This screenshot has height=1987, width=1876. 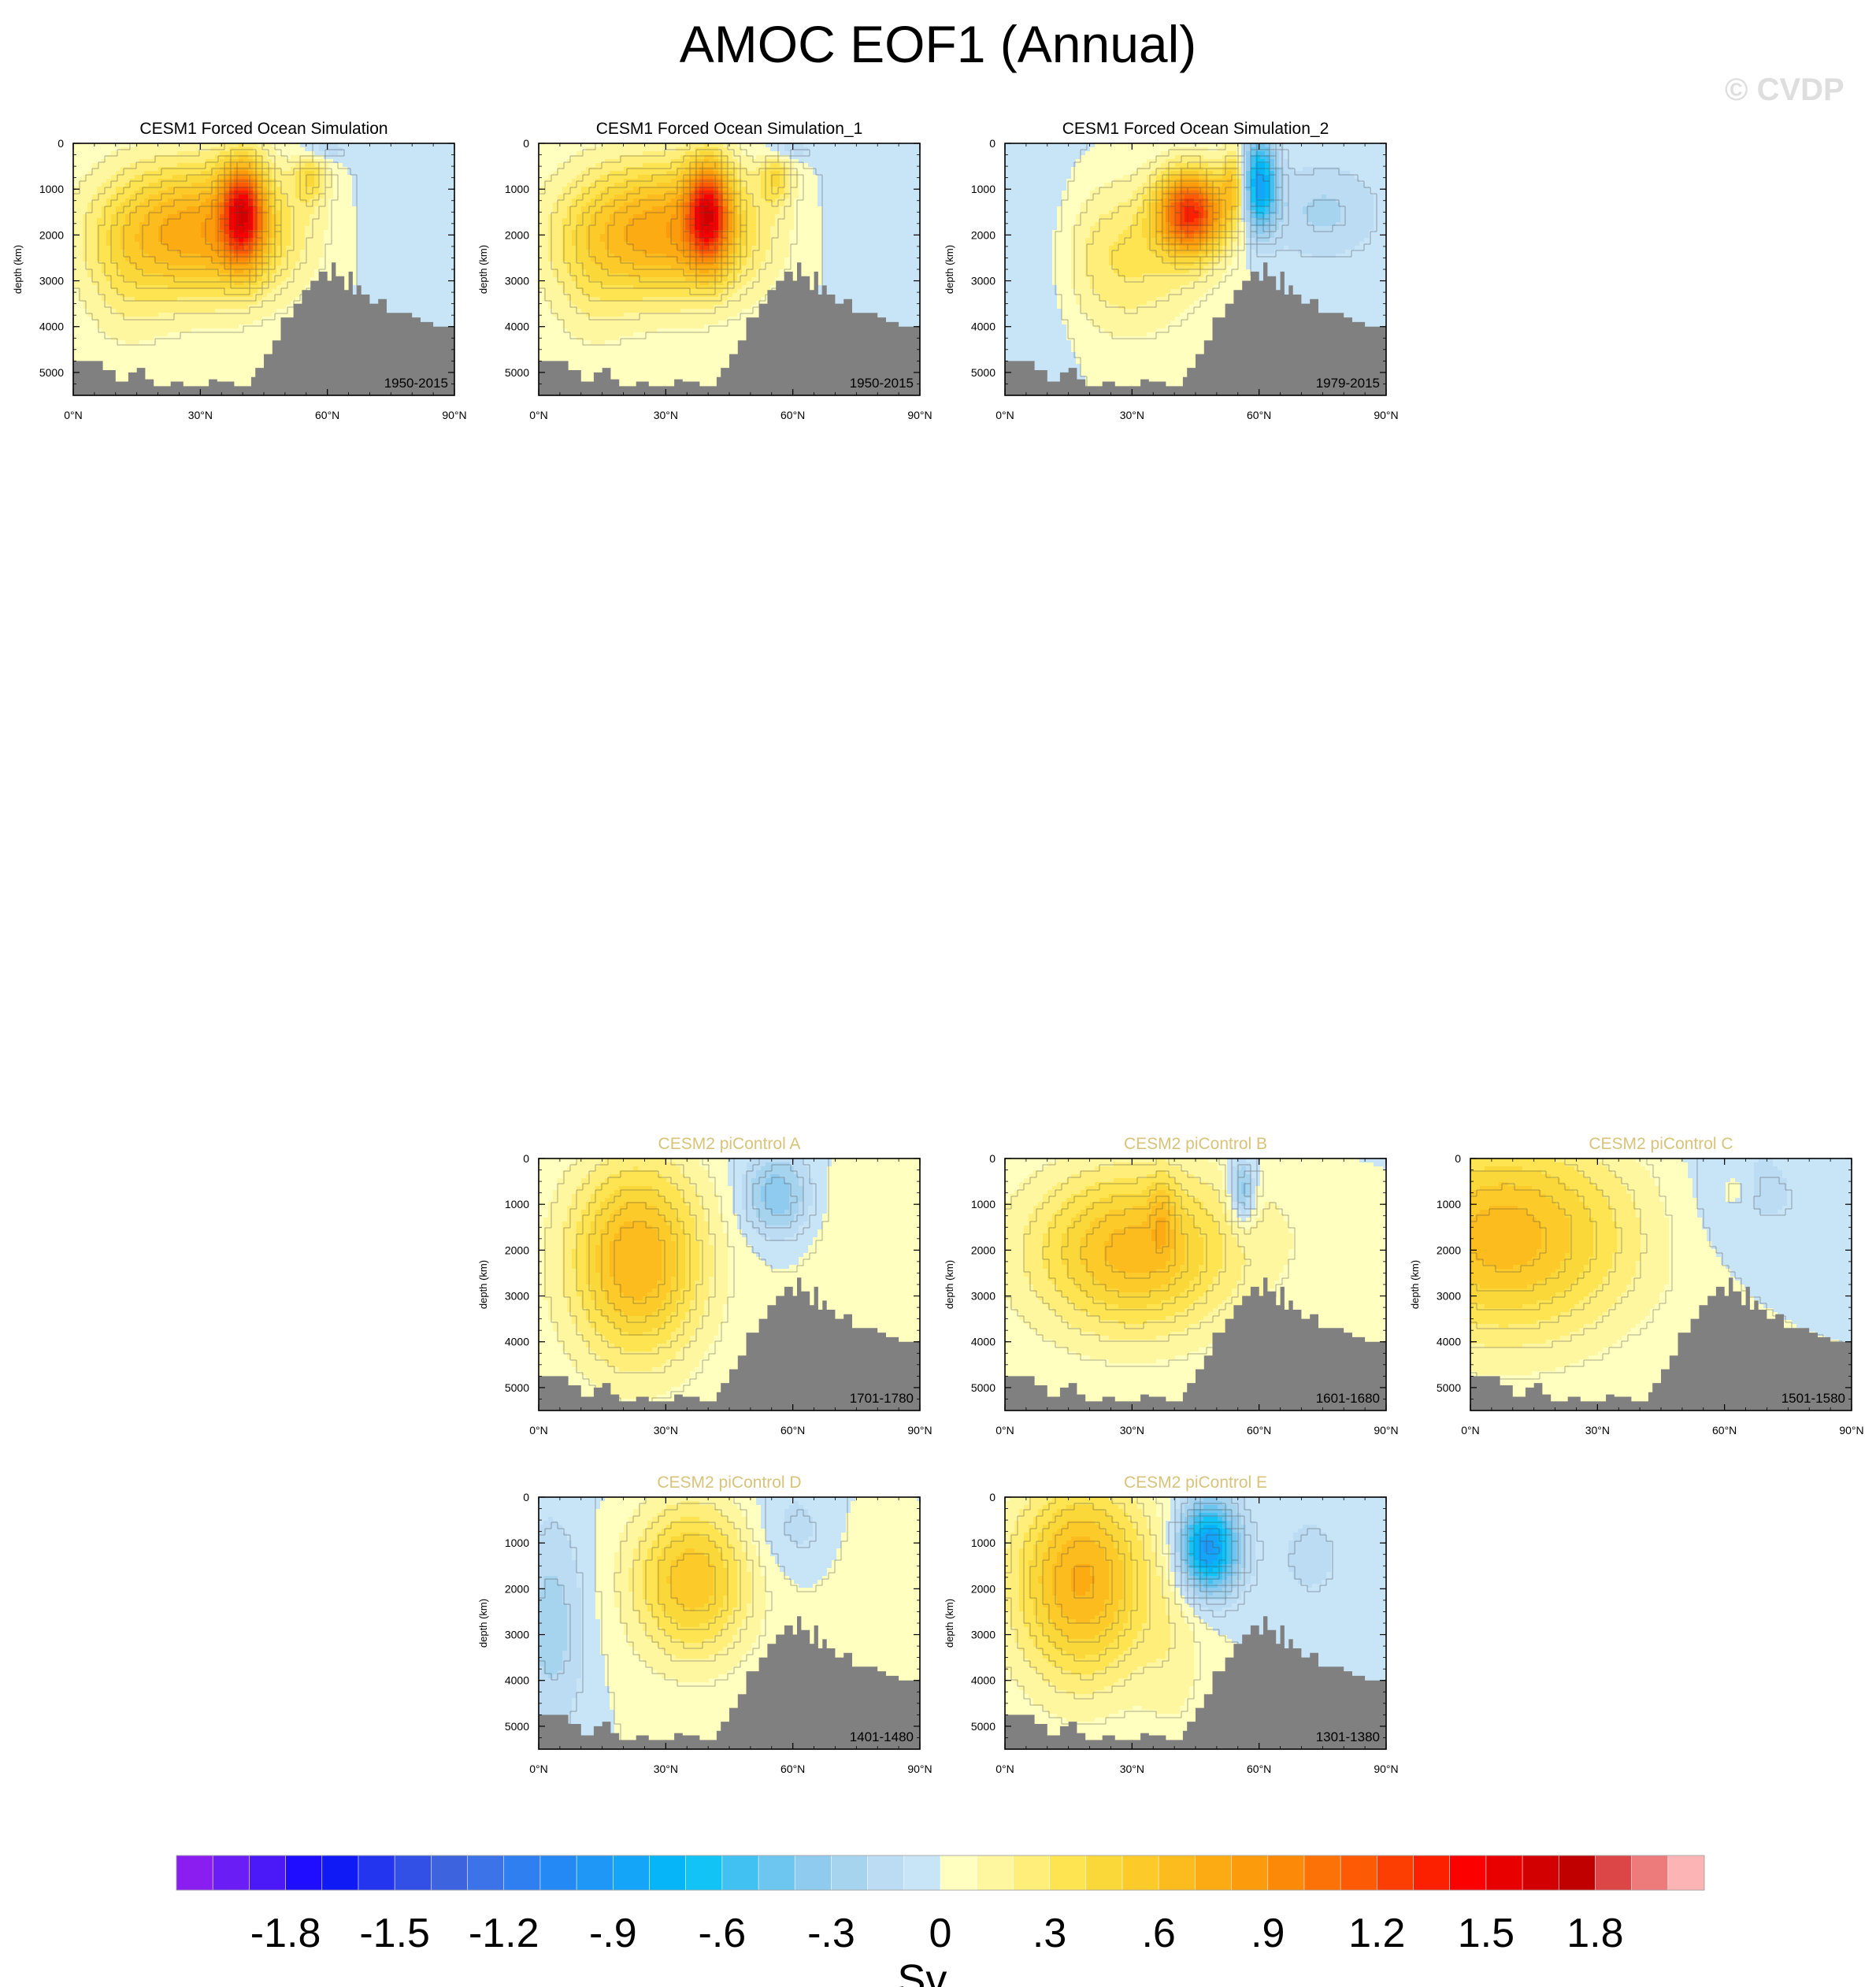 I want to click on panel-4-ytick-label: 0, so click(x=526, y=1158).